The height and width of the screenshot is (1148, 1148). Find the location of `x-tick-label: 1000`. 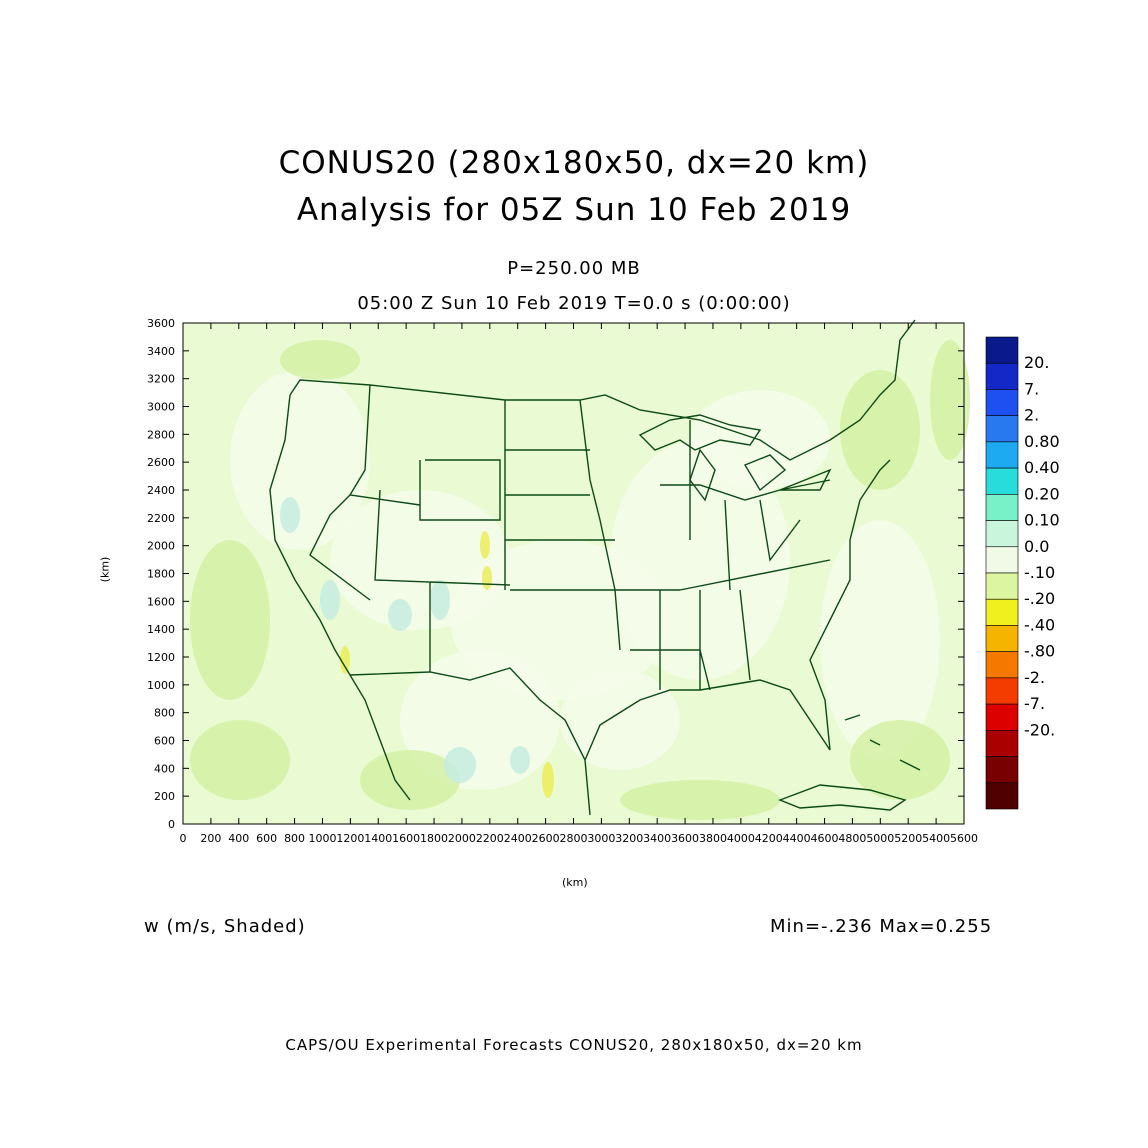

x-tick-label: 1000 is located at coordinates (322, 838).